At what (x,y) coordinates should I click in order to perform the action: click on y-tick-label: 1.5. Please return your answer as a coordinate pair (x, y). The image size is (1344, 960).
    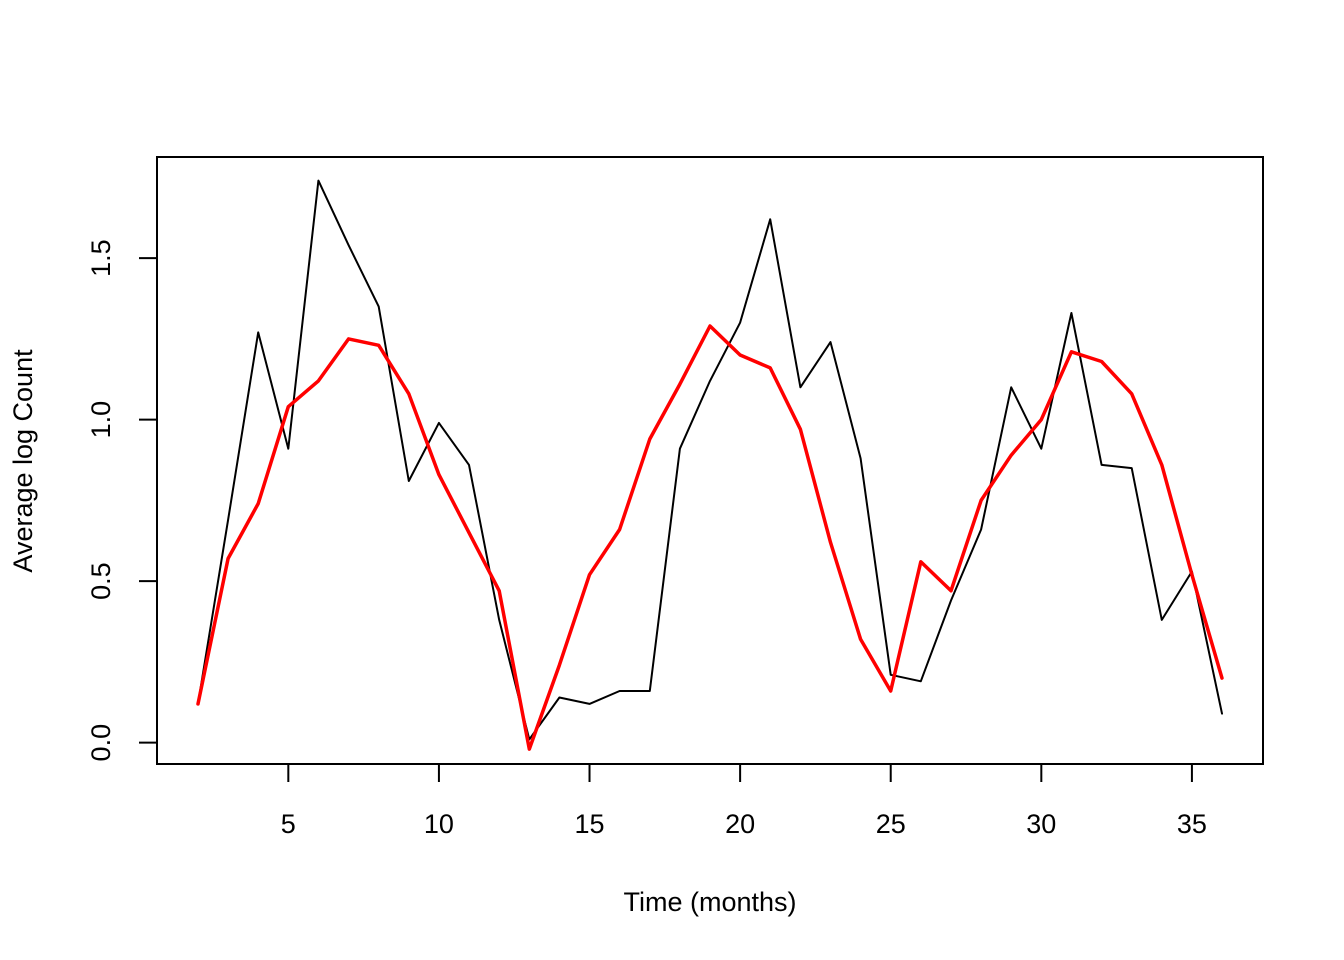
    Looking at the image, I should click on (101, 258).